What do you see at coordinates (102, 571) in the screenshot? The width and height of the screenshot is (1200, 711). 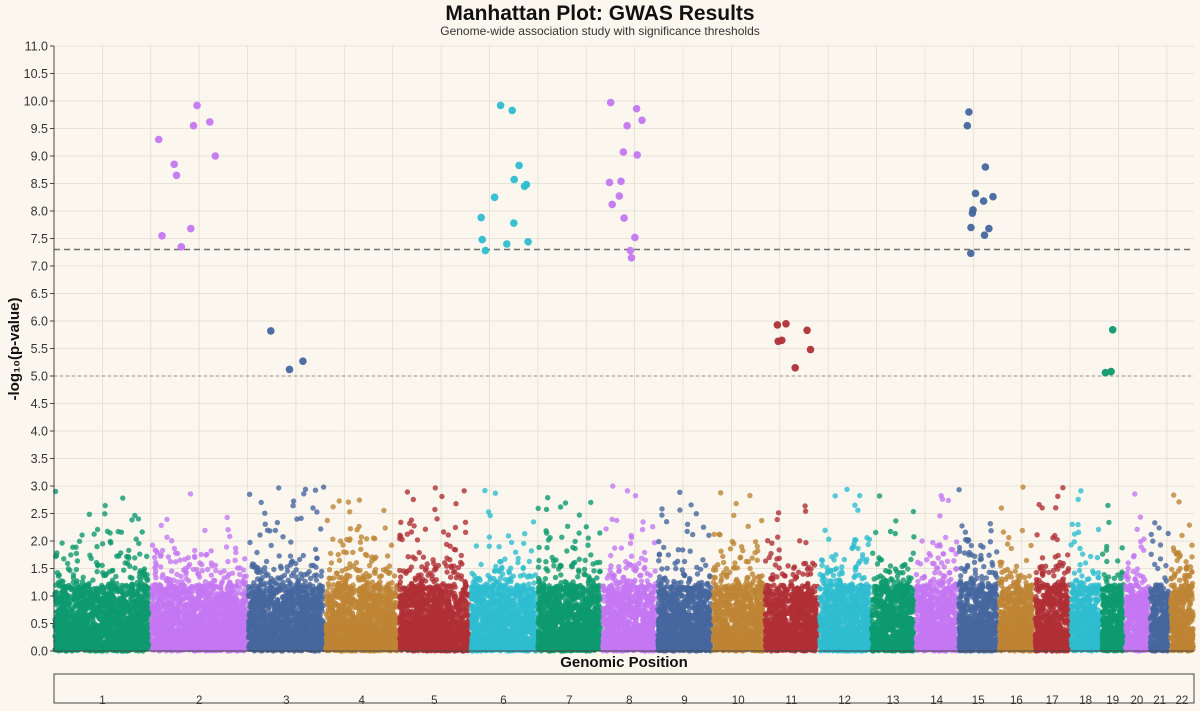 I see `chromosome-1-points` at bounding box center [102, 571].